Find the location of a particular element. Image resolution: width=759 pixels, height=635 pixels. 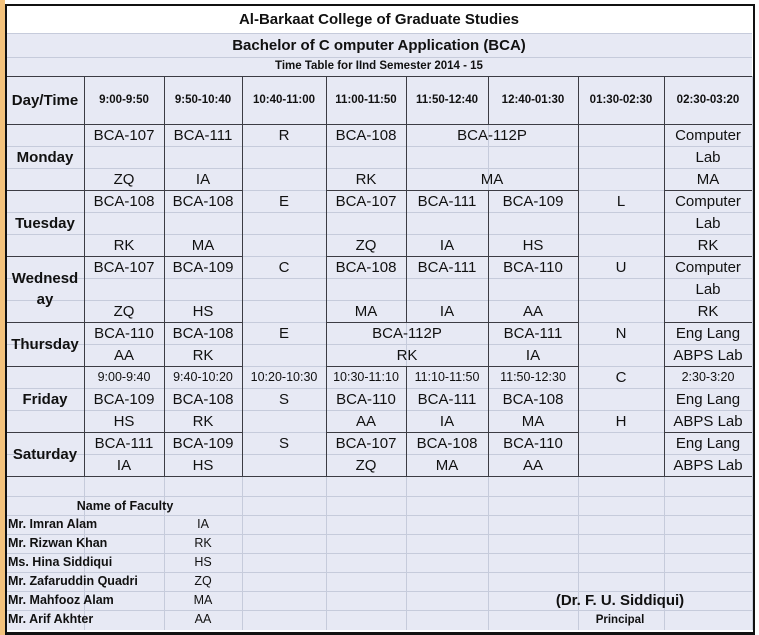

faculty-name: Ms. Hina Siddiqui is located at coordinates (60, 562).